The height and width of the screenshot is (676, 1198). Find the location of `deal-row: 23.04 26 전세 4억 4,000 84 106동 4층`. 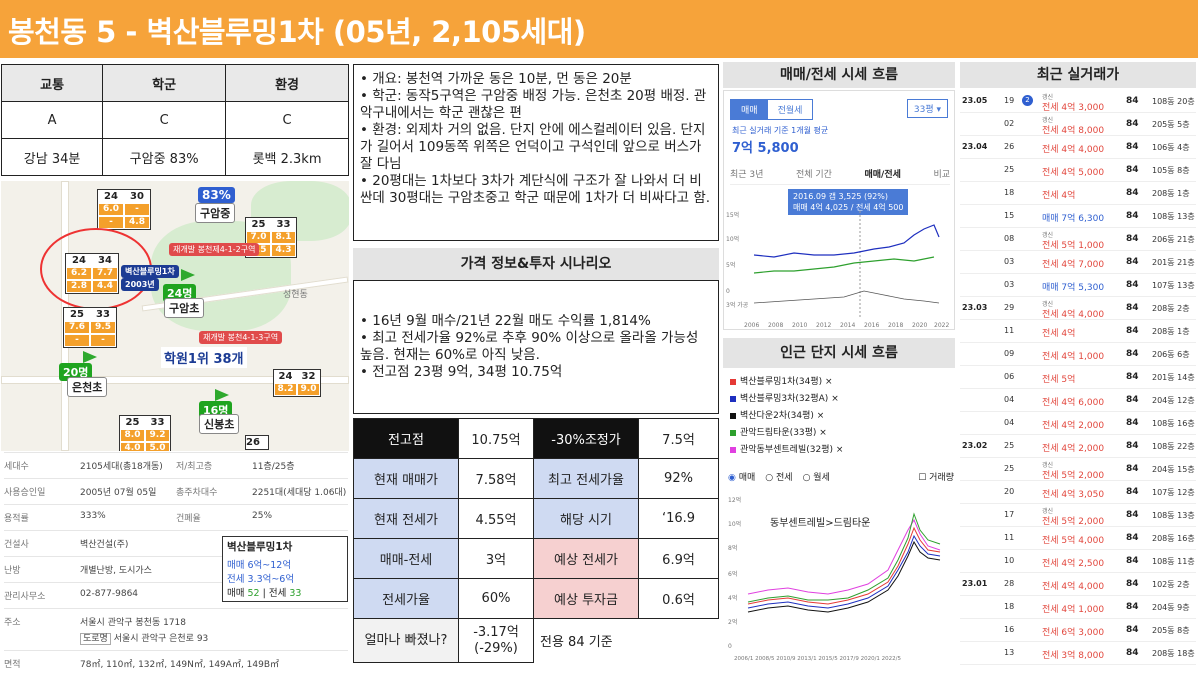

deal-row: 23.04 26 전세 4억 4,000 84 106동 4층 is located at coordinates (1078, 147).